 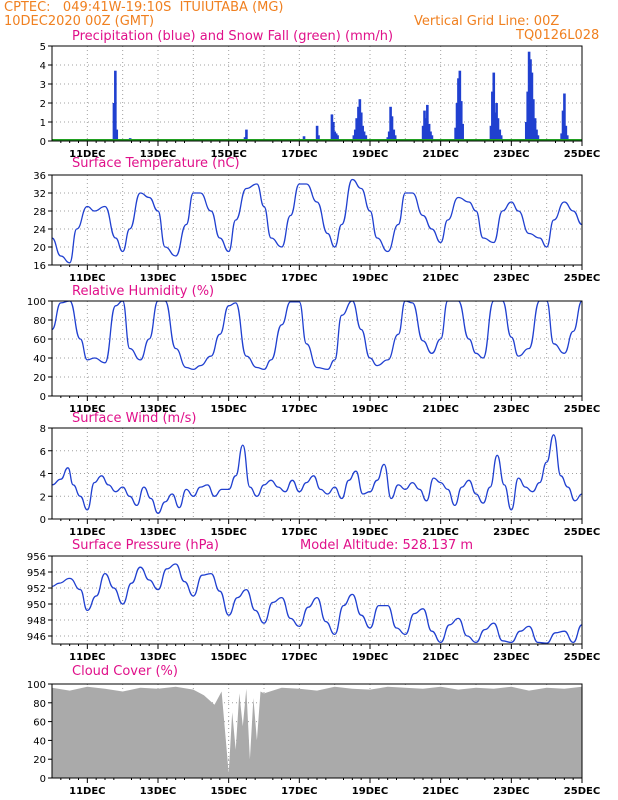 I want to click on wind-ytick-label: 2, so click(x=43, y=497).